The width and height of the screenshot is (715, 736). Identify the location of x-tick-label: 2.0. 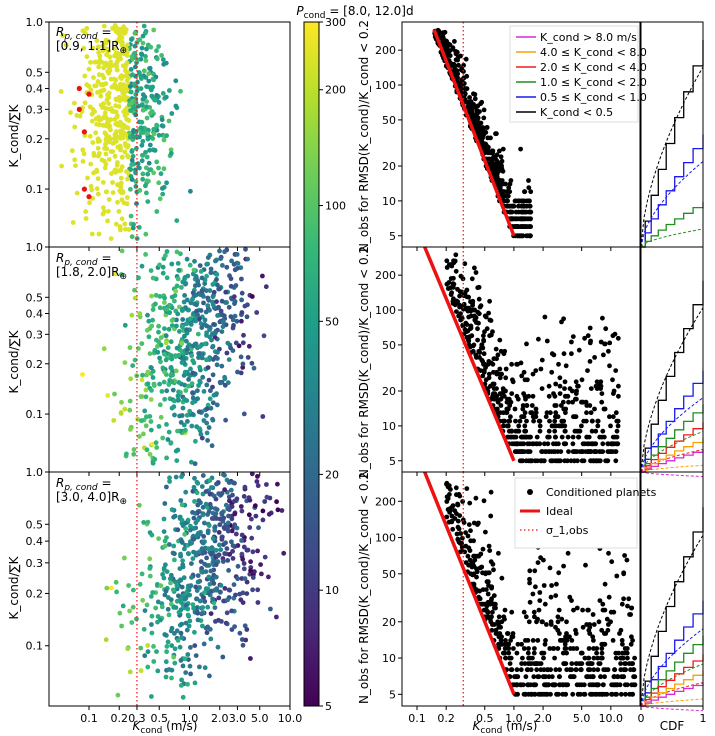
(220, 718).